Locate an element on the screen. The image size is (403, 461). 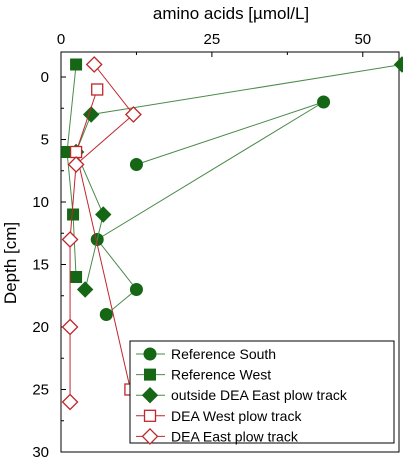
y-tick-label: 15 is located at coordinates (40, 265).